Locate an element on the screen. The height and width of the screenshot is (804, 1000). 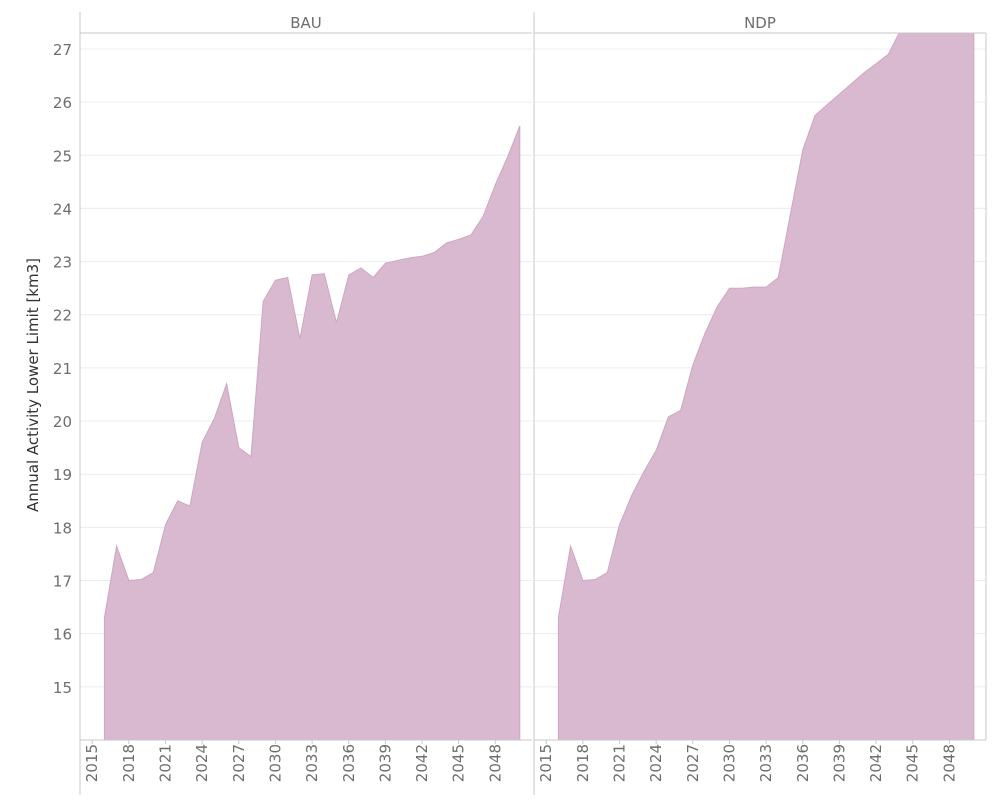
y-tick-label: 17 is located at coordinates (62, 582).